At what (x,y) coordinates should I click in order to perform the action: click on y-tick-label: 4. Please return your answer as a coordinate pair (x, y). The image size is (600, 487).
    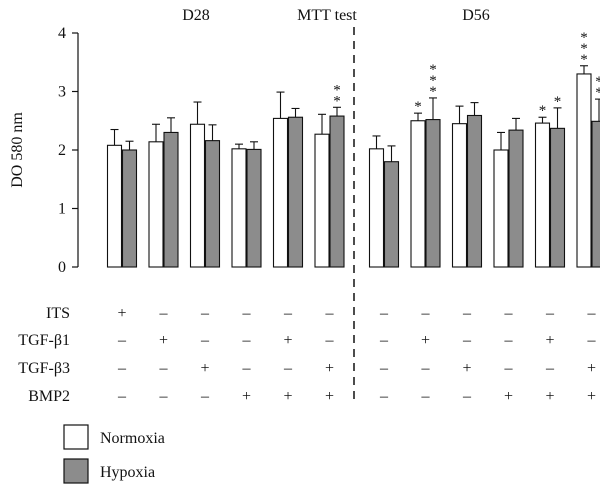
    Looking at the image, I should click on (62, 33).